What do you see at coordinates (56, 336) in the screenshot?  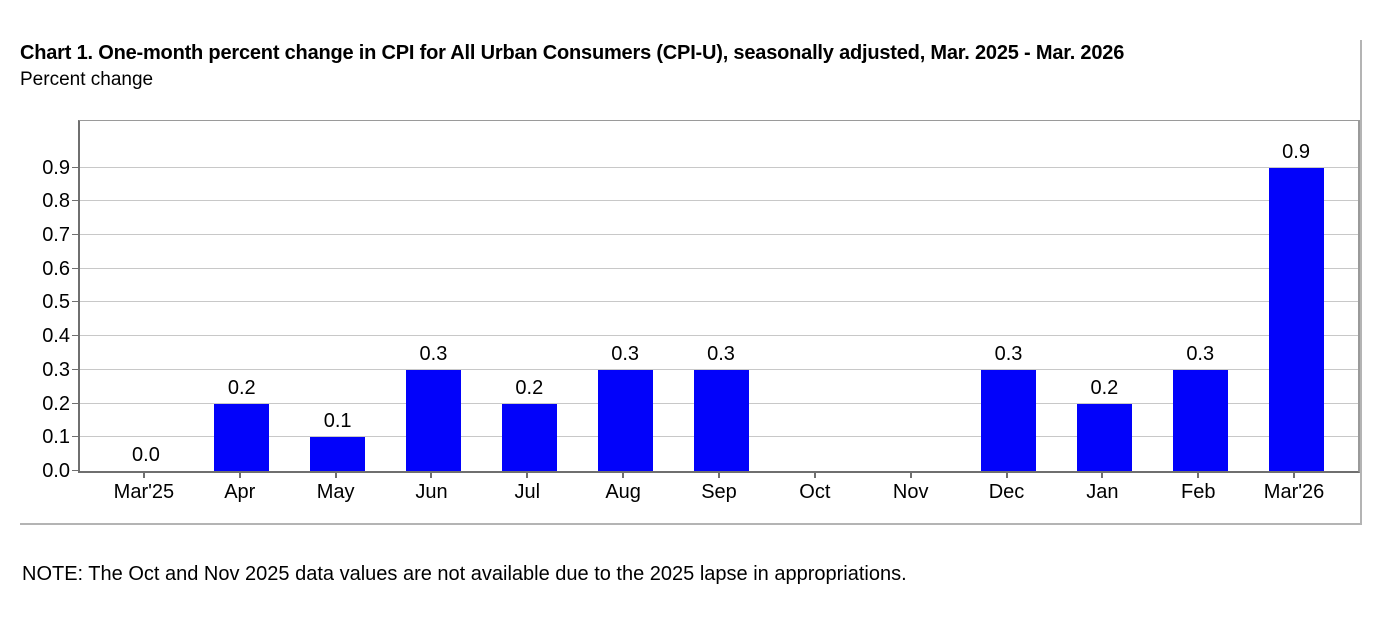 I see `y-tick-label-0.4: 0.4` at bounding box center [56, 336].